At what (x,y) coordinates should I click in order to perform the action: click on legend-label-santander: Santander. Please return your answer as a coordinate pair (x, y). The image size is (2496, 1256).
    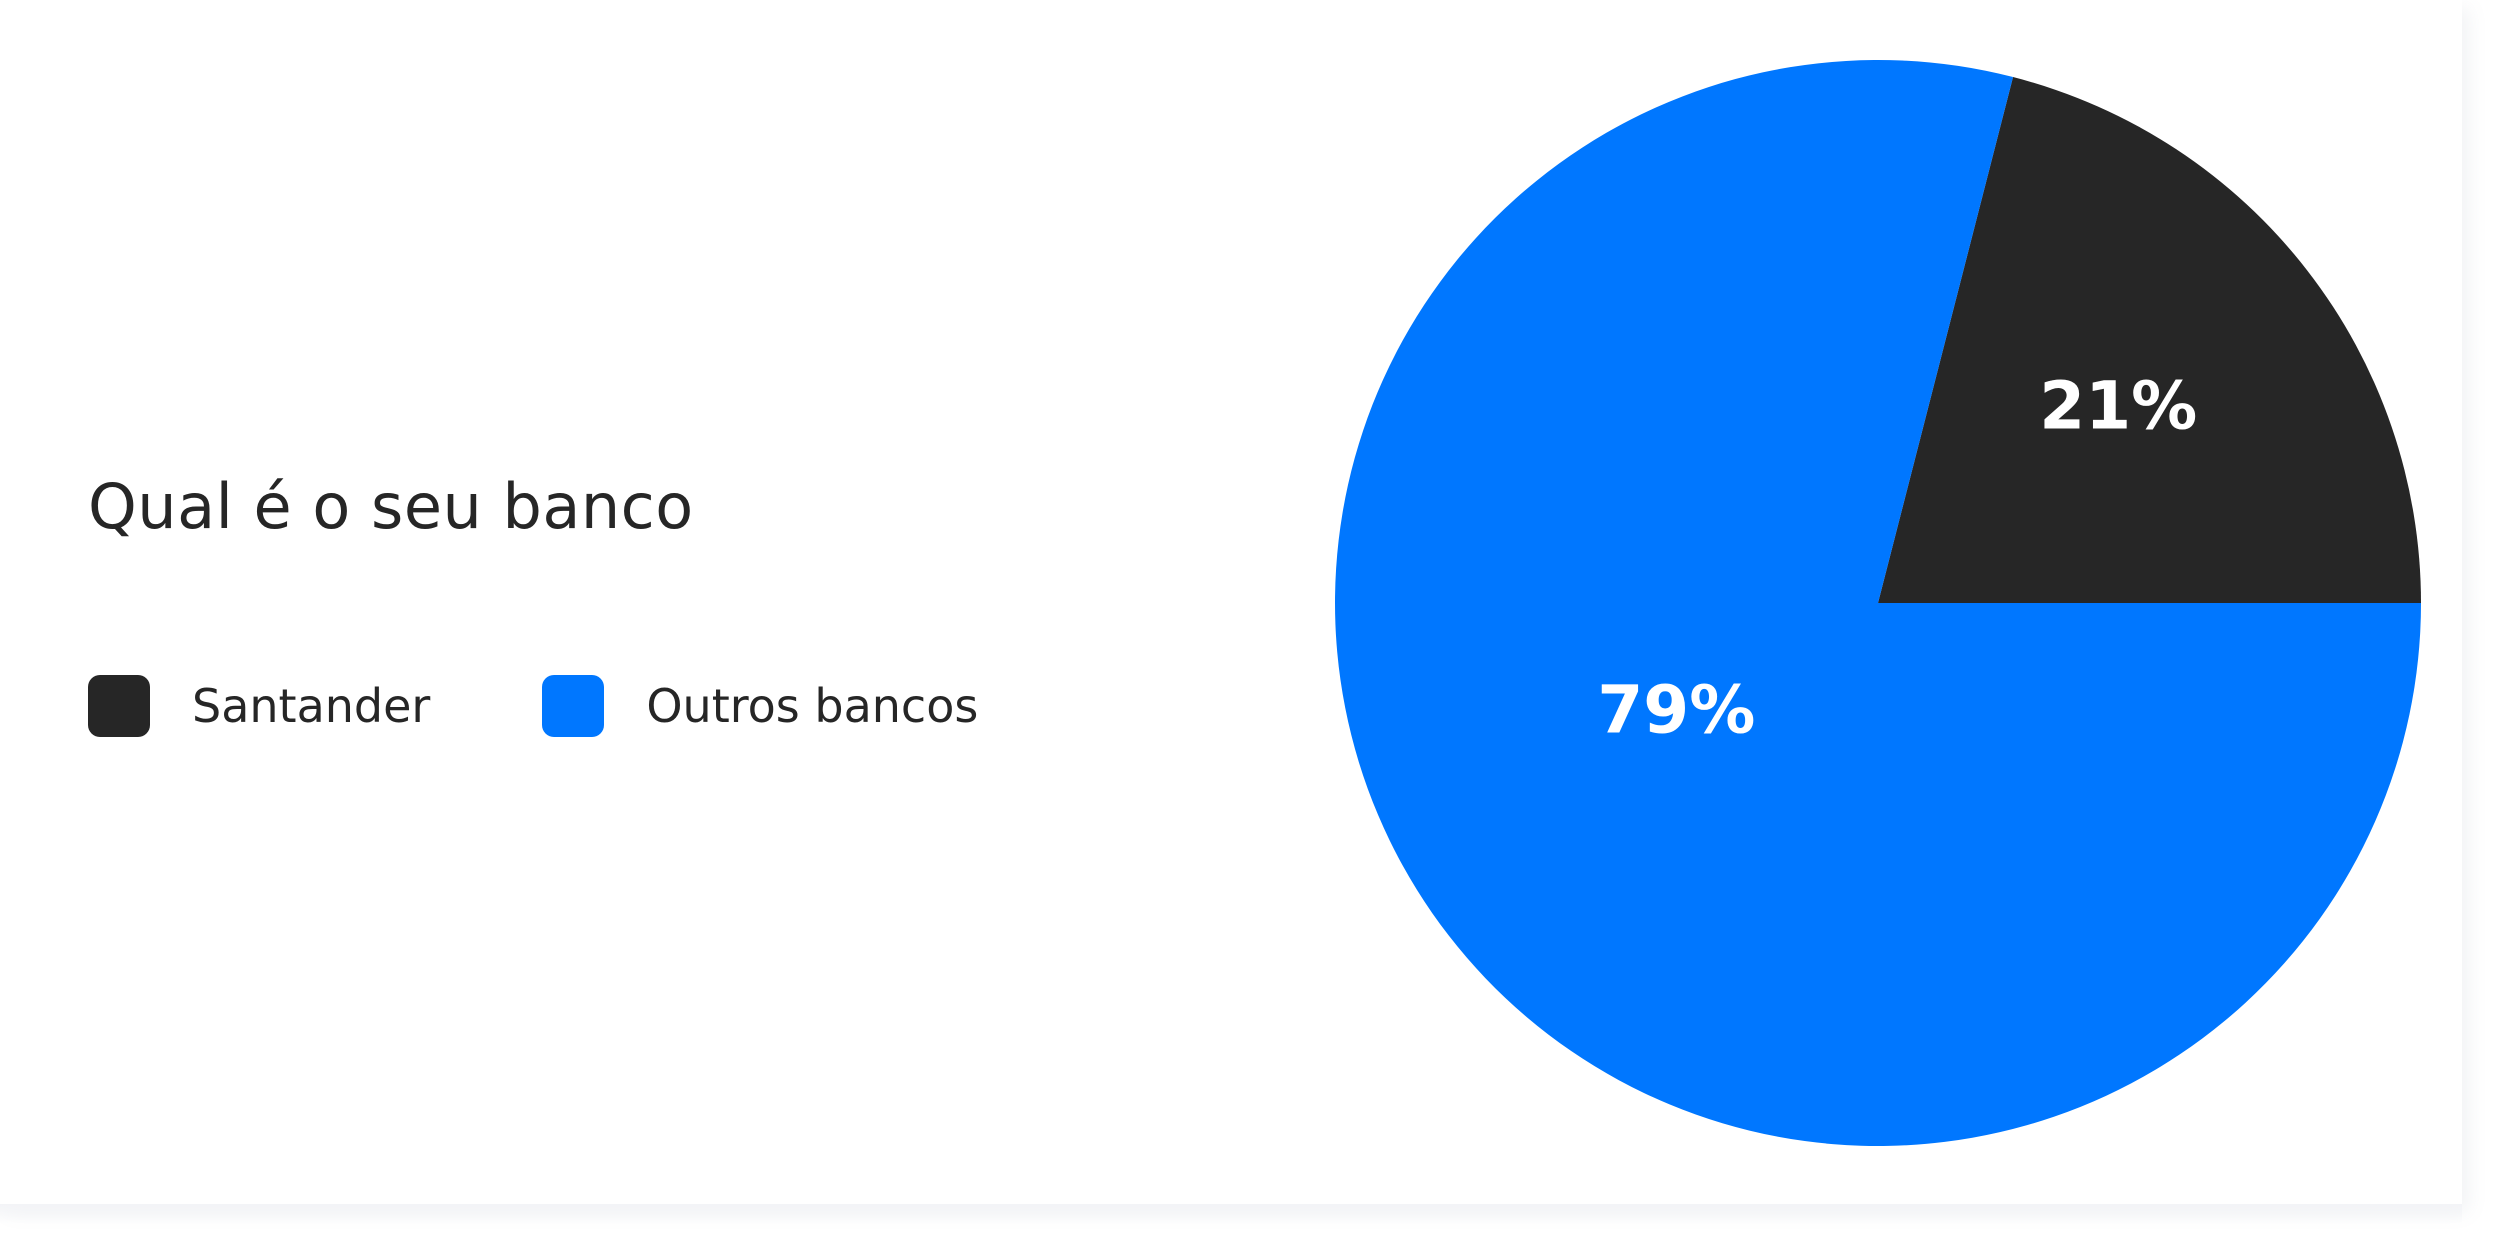
    Looking at the image, I should click on (311, 706).